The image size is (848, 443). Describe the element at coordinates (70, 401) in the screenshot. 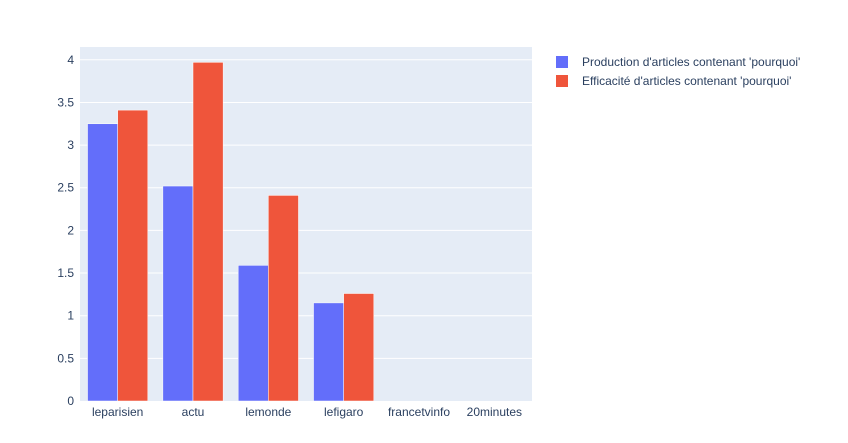

I see `y-tick-label: 0` at that location.